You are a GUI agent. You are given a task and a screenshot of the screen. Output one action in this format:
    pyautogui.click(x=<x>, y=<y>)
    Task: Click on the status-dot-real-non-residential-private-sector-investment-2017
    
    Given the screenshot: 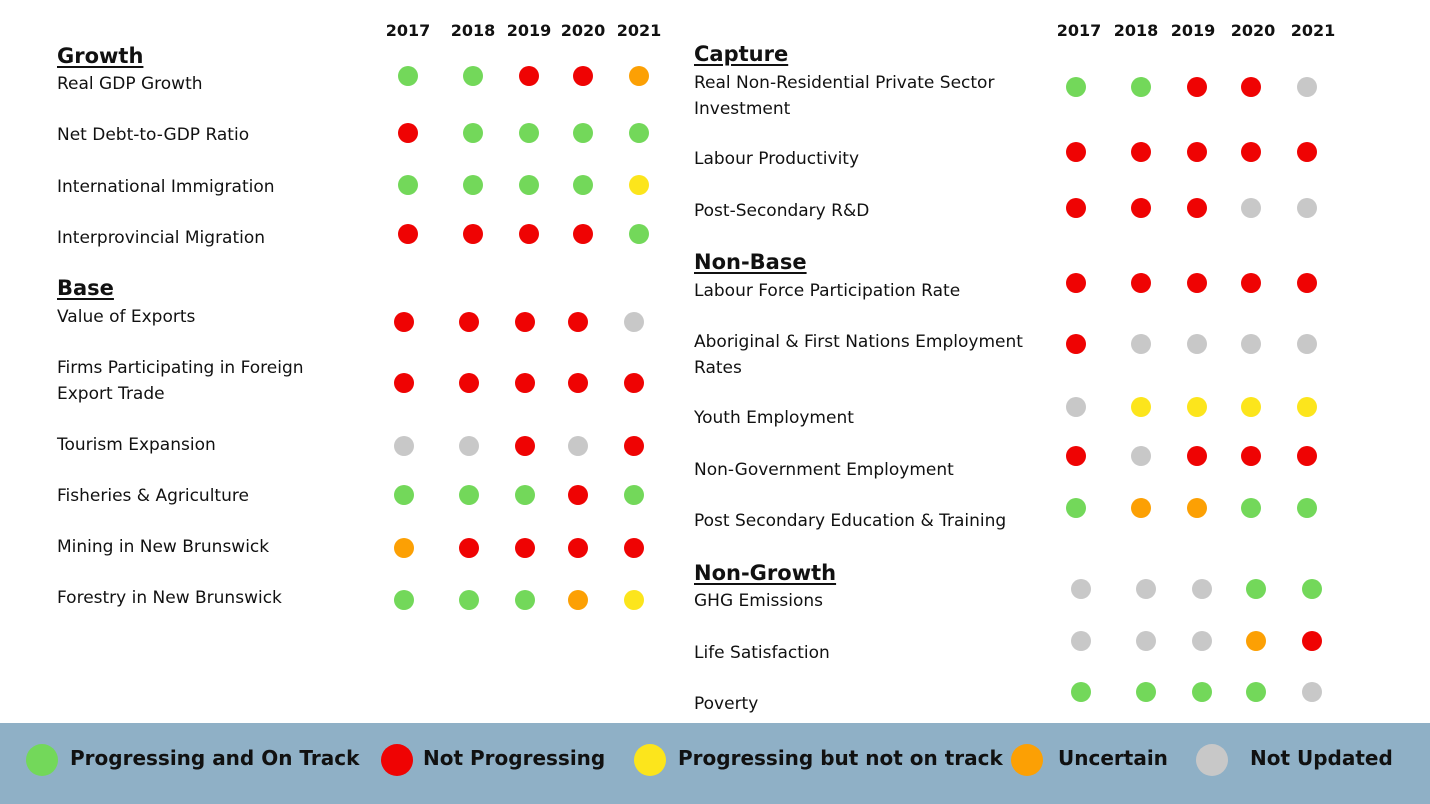 What is the action you would take?
    pyautogui.click(x=1076, y=87)
    